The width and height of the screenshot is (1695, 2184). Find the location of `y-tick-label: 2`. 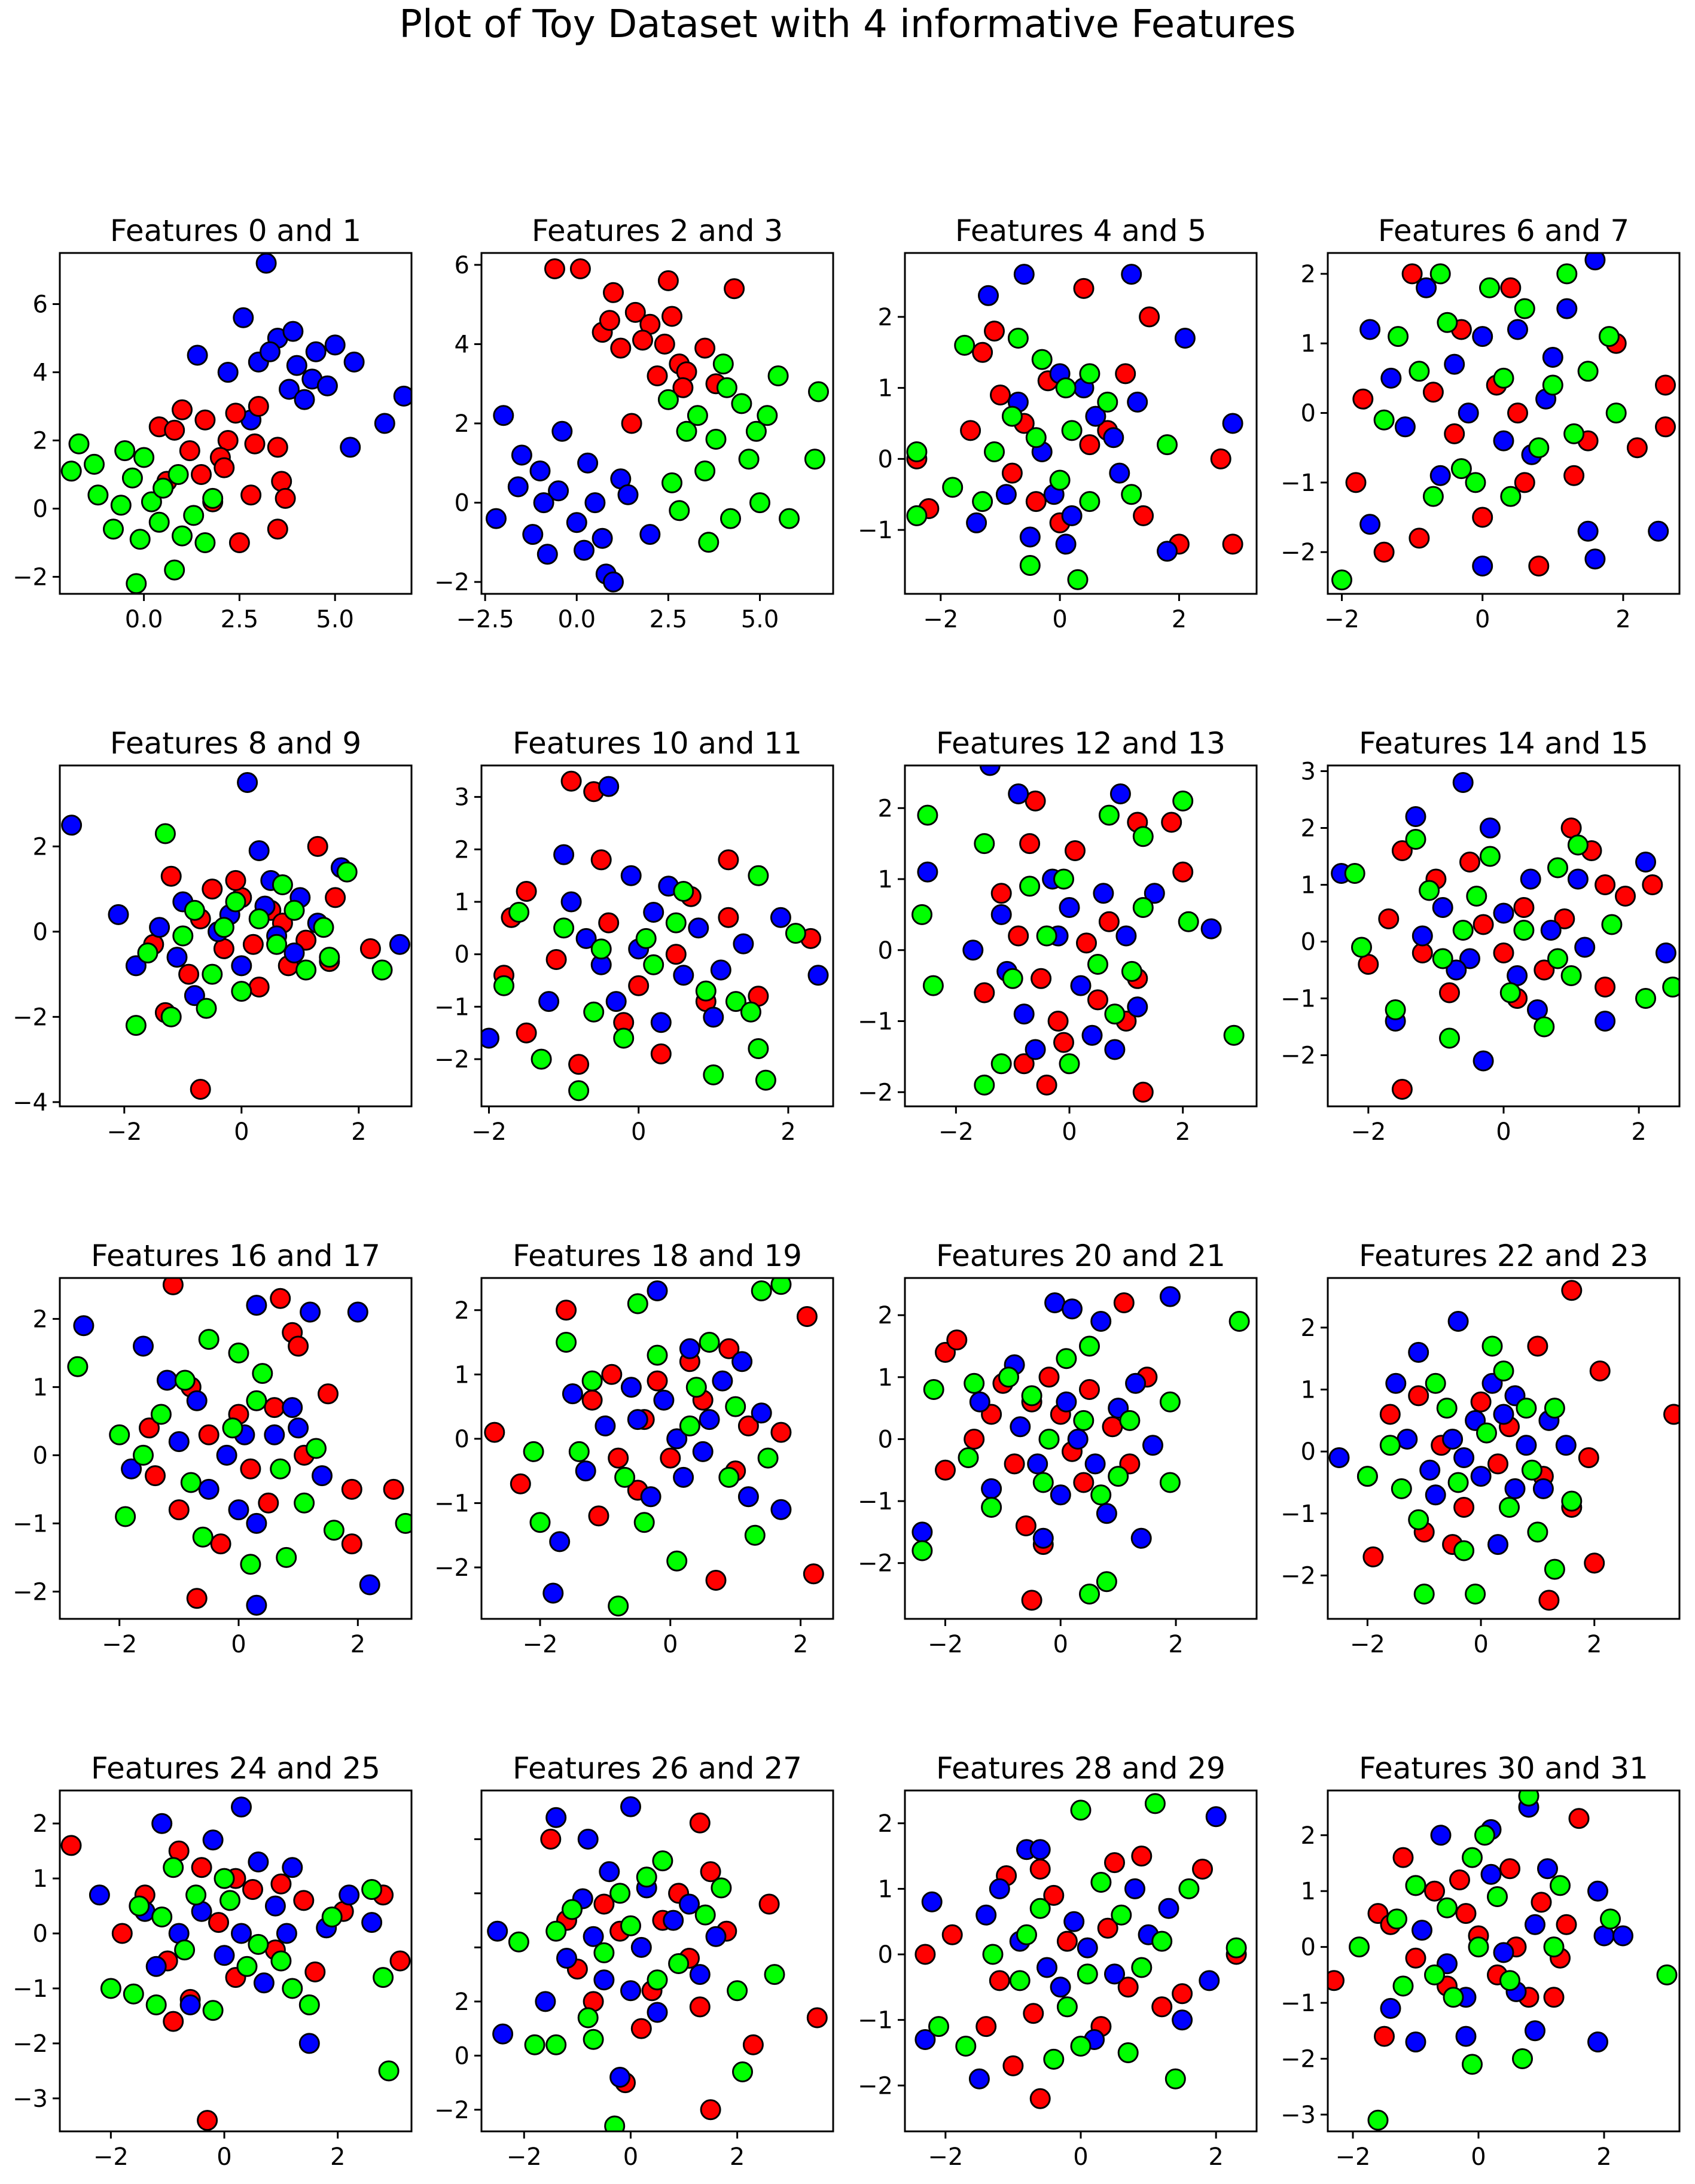

y-tick-label: 2 is located at coordinates (40, 847).